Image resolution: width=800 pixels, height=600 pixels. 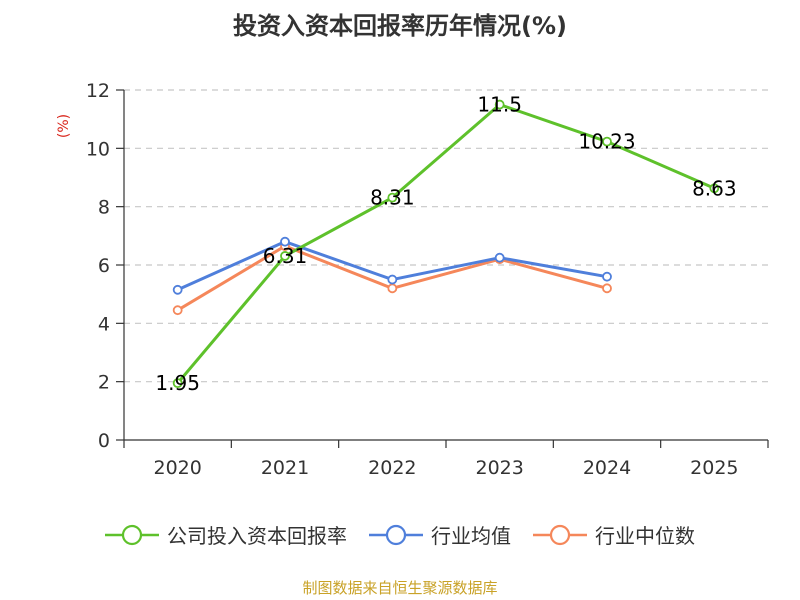 I want to click on data-label: 10.23, so click(x=606, y=142).